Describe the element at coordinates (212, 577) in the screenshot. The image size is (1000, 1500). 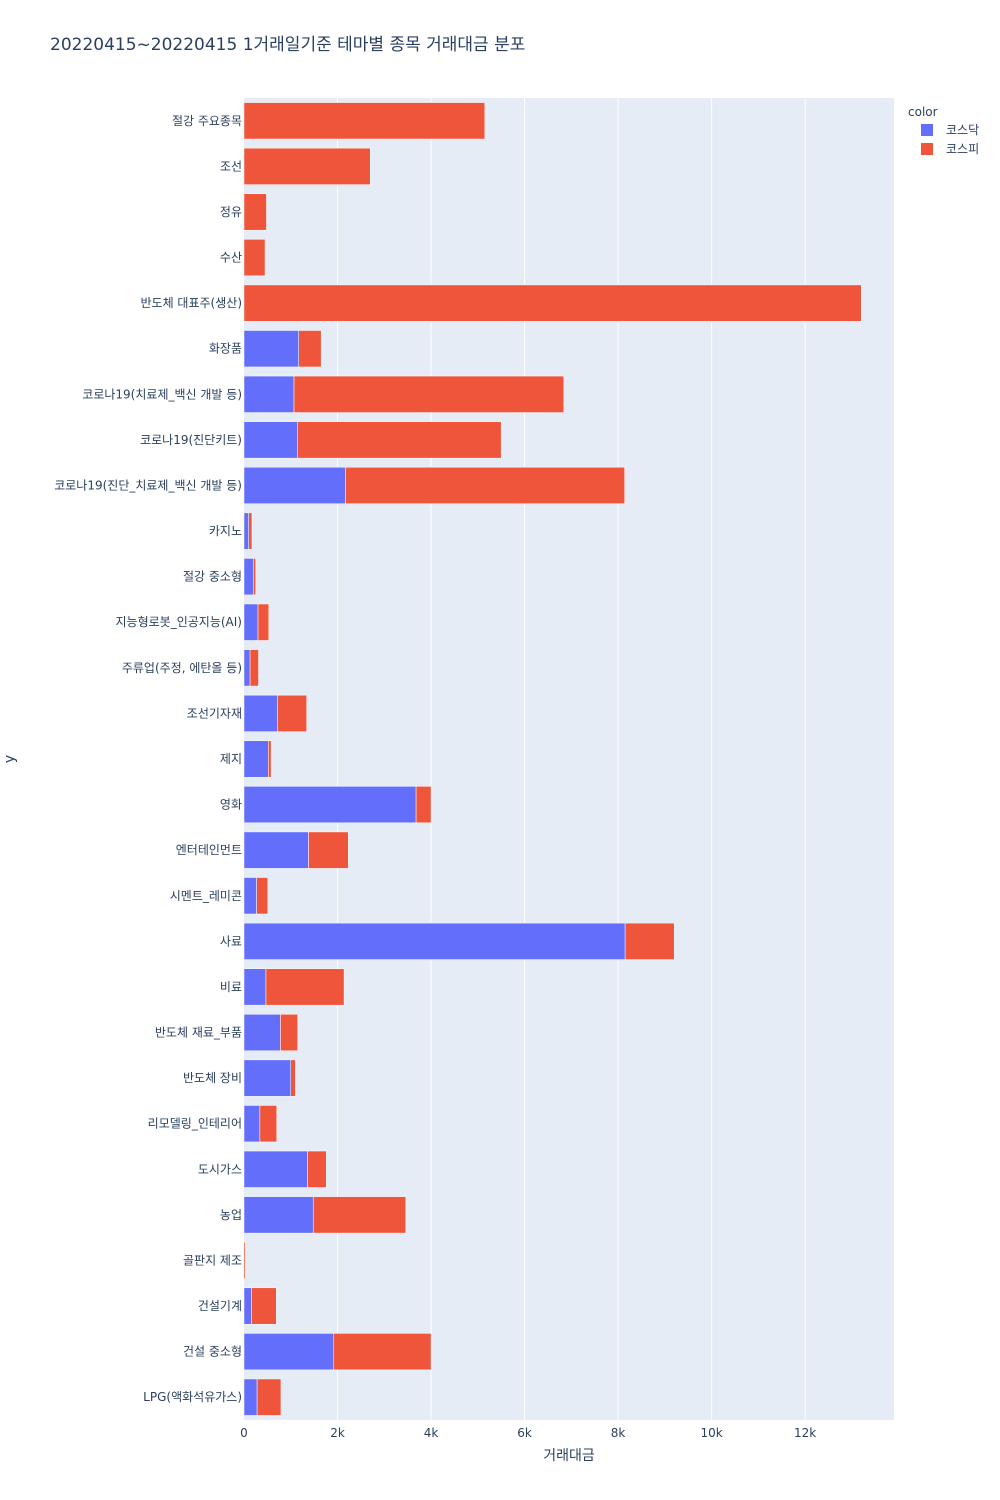
I see `y-tick-label: 절강 중소형` at that location.